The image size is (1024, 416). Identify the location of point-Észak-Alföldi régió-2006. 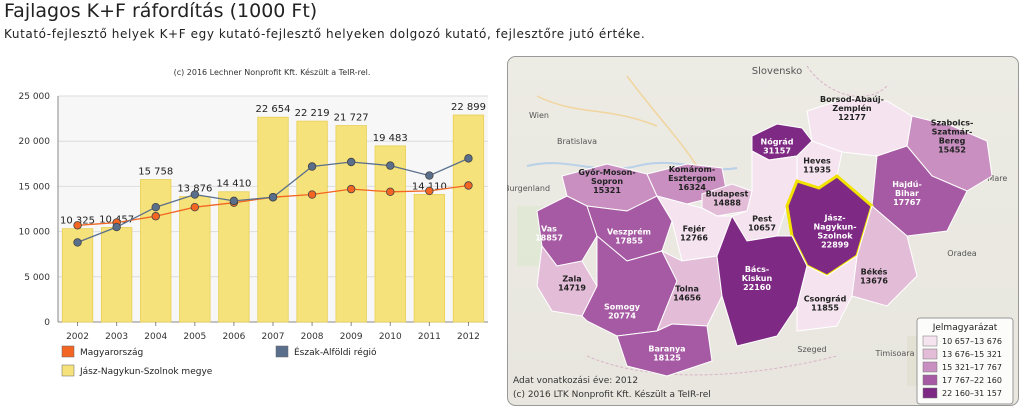
(234, 201).